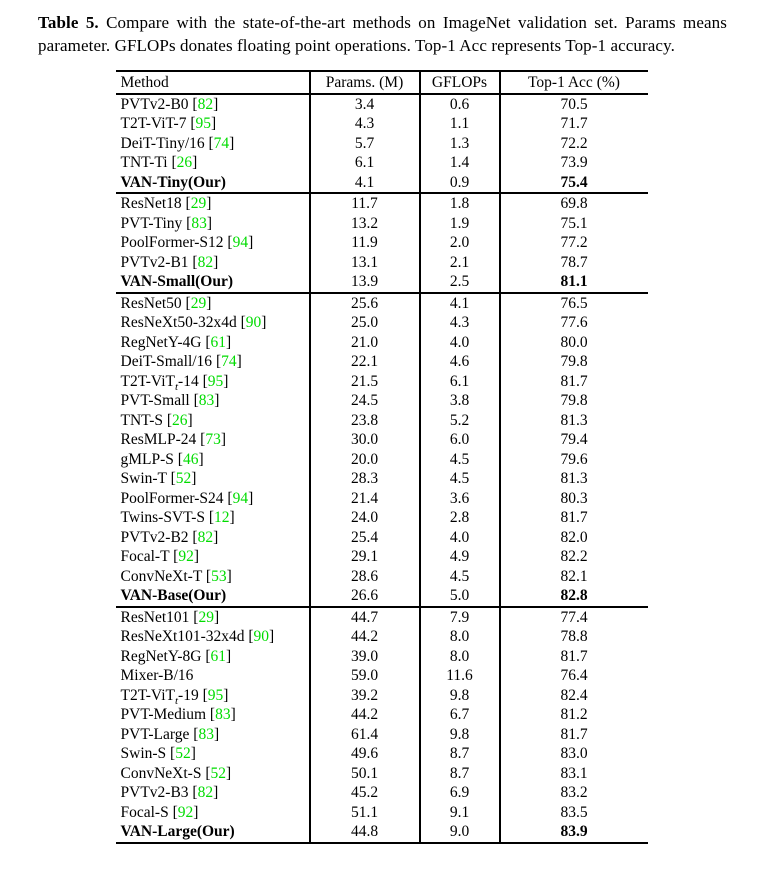 Image resolution: width=763 pixels, height=878 pixels. Describe the element at coordinates (177, 518) in the screenshot. I see `method-cell: Twins-SVT-S [12]` at that location.